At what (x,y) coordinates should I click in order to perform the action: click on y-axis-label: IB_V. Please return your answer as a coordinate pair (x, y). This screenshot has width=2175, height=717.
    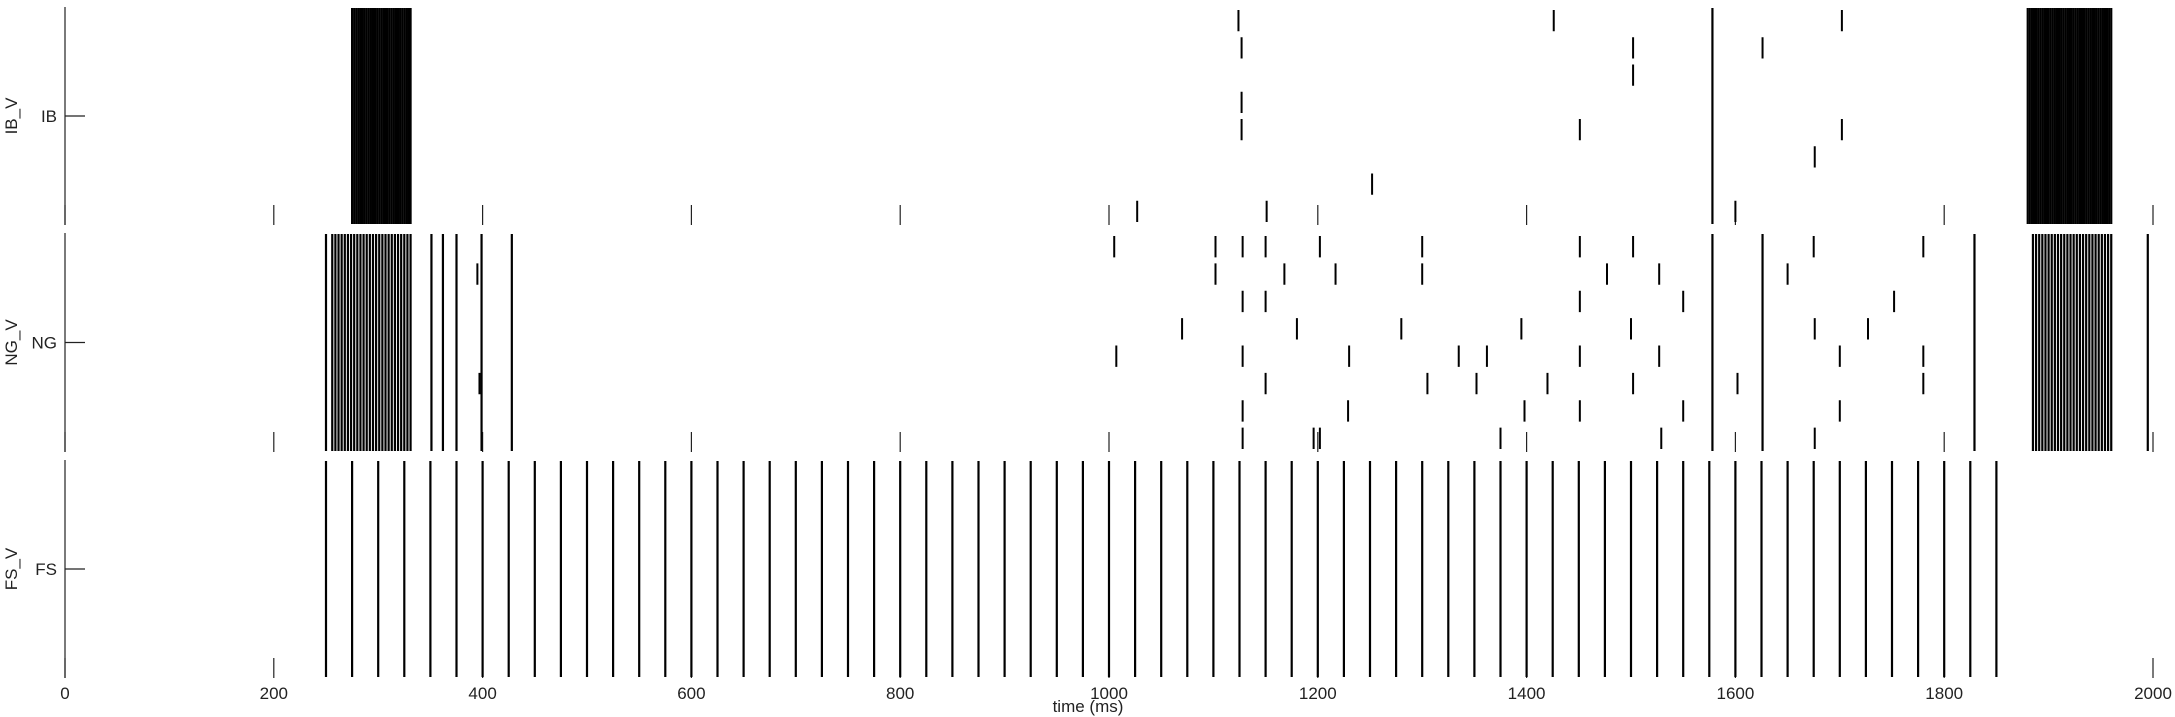
    Looking at the image, I should click on (11, 116).